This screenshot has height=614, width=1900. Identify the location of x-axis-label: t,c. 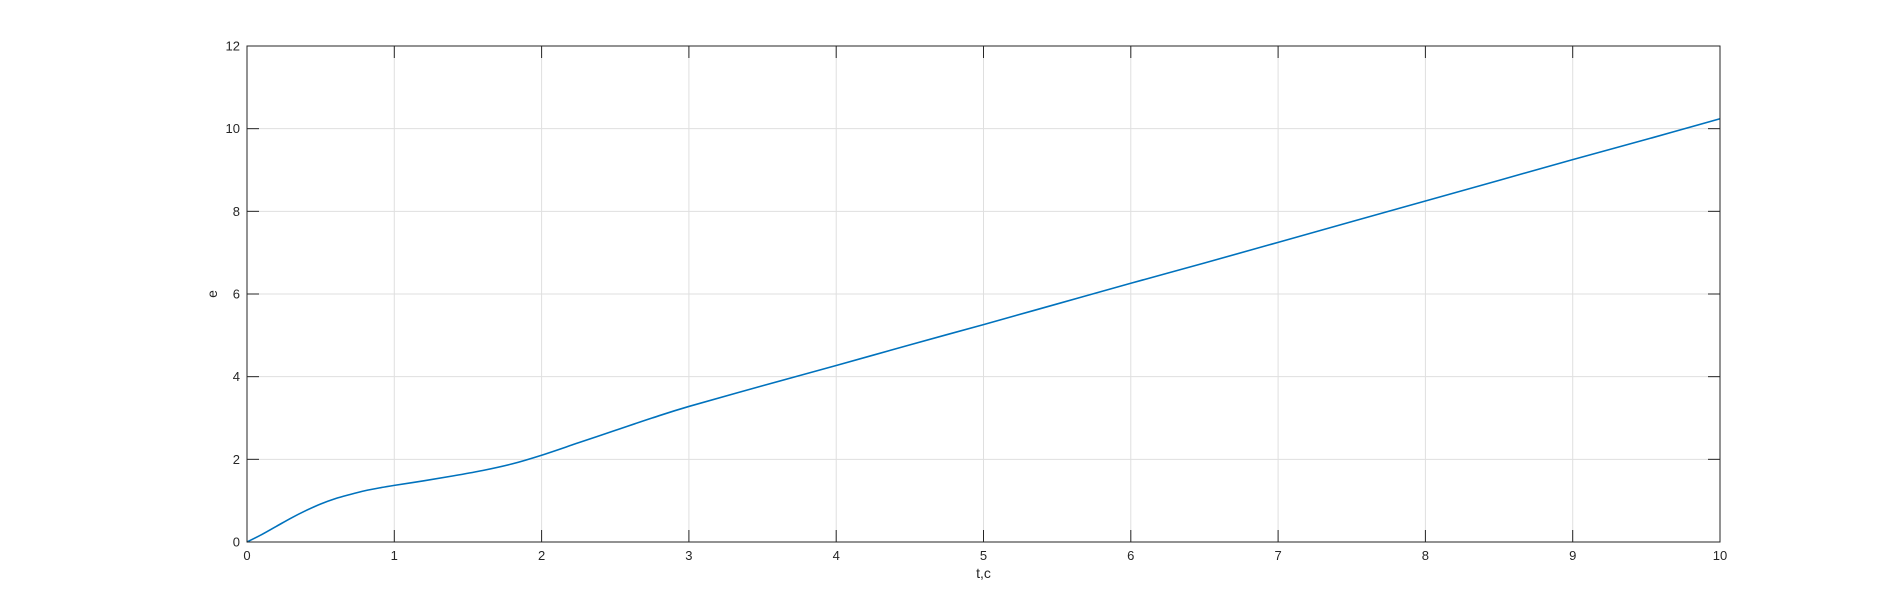
(983, 573).